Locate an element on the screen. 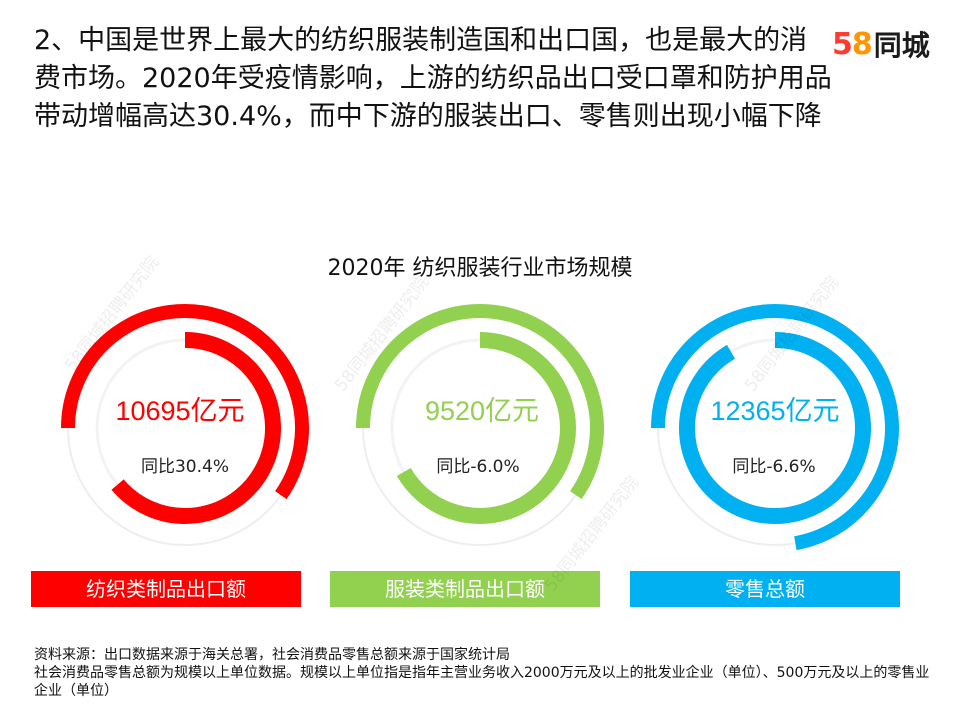 This screenshot has height=720, width=960. logo-text: 同城 is located at coordinates (901, 45).